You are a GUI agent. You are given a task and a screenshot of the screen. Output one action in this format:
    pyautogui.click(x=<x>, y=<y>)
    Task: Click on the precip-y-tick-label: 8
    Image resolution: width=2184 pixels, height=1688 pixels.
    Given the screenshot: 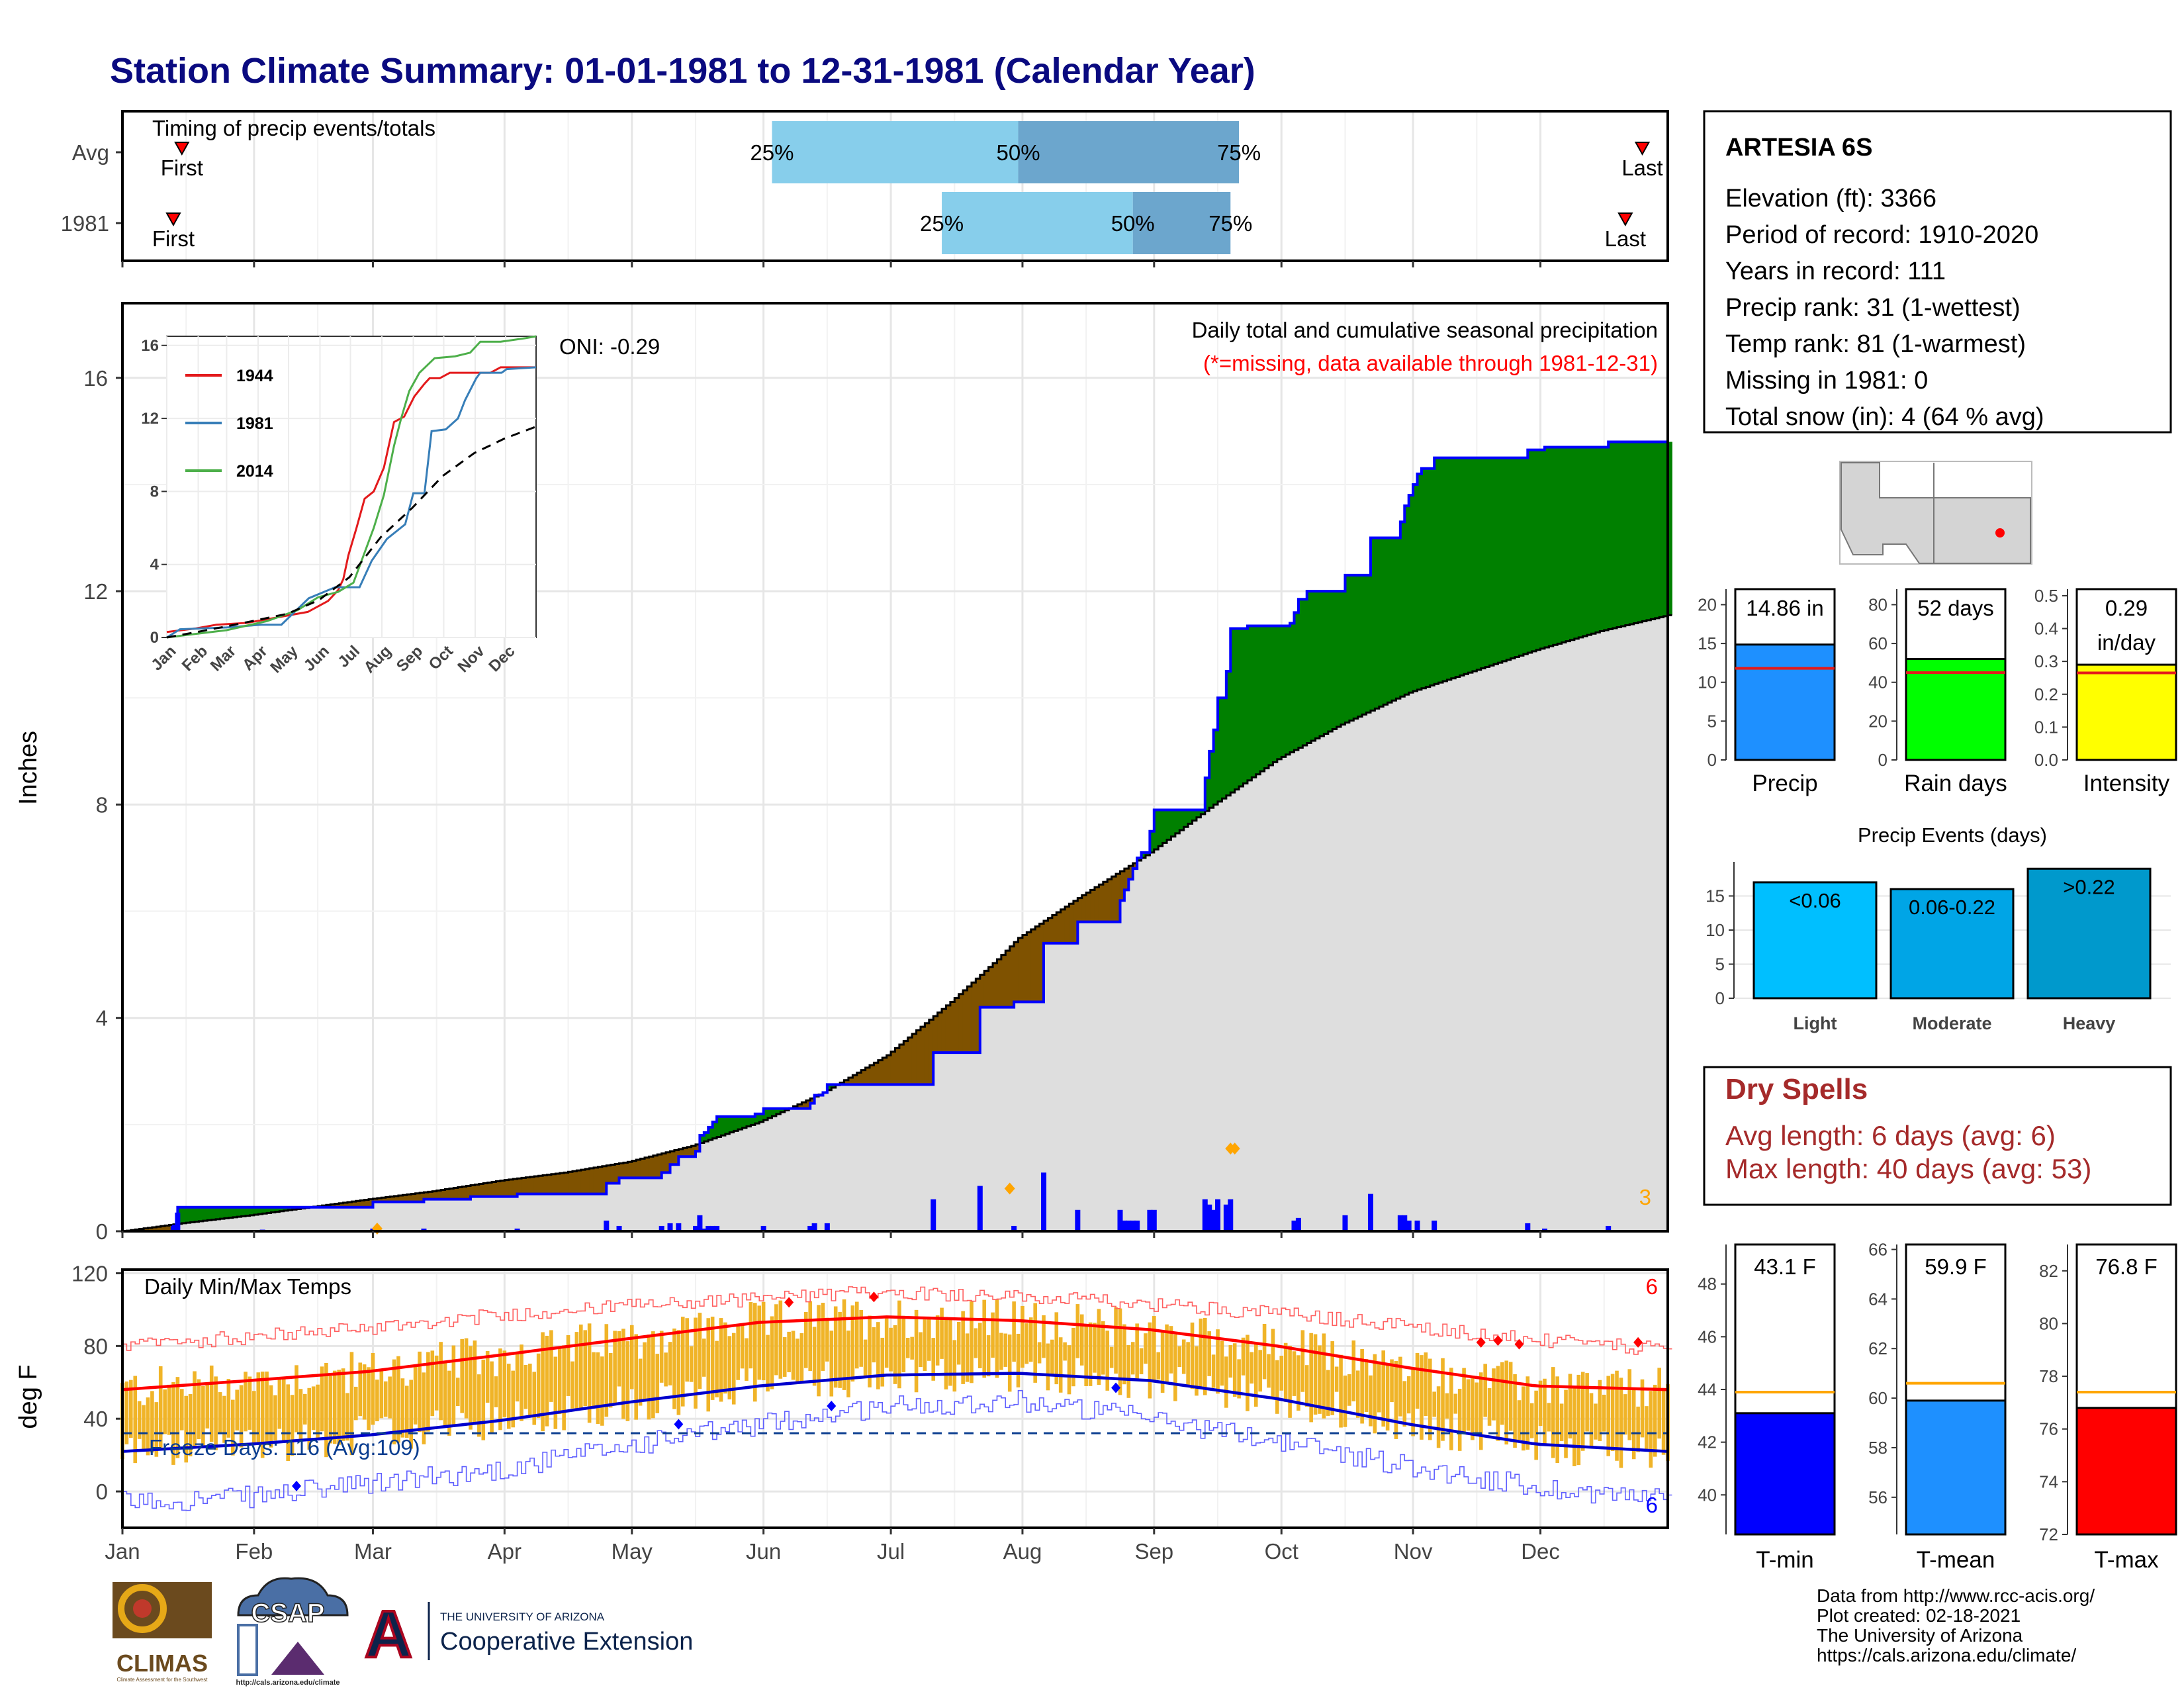 What is the action you would take?
    pyautogui.click(x=102, y=805)
    